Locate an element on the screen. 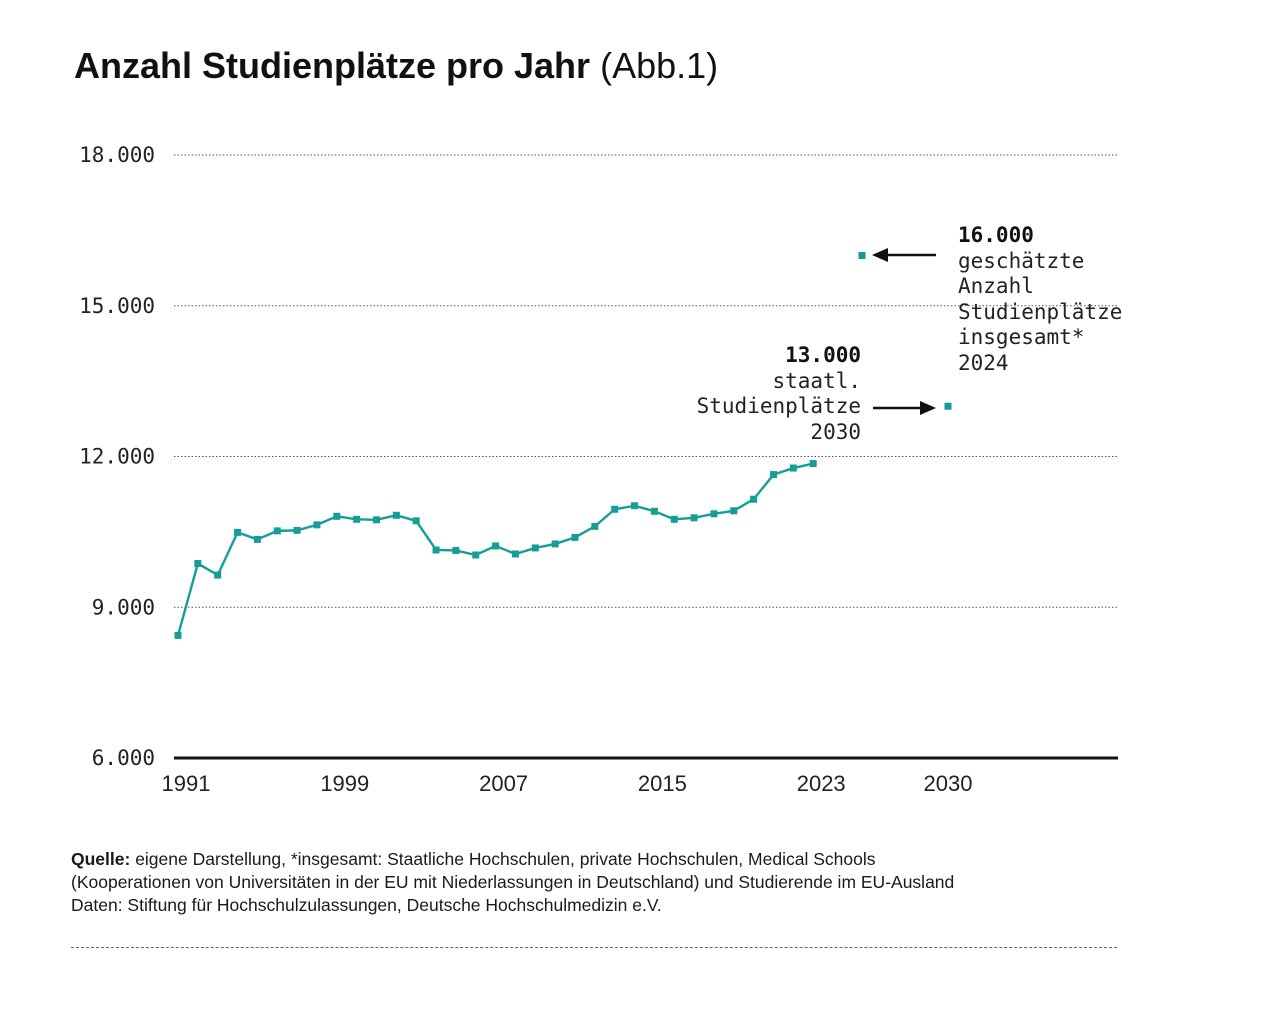  data-point-2021 is located at coordinates (773, 475).